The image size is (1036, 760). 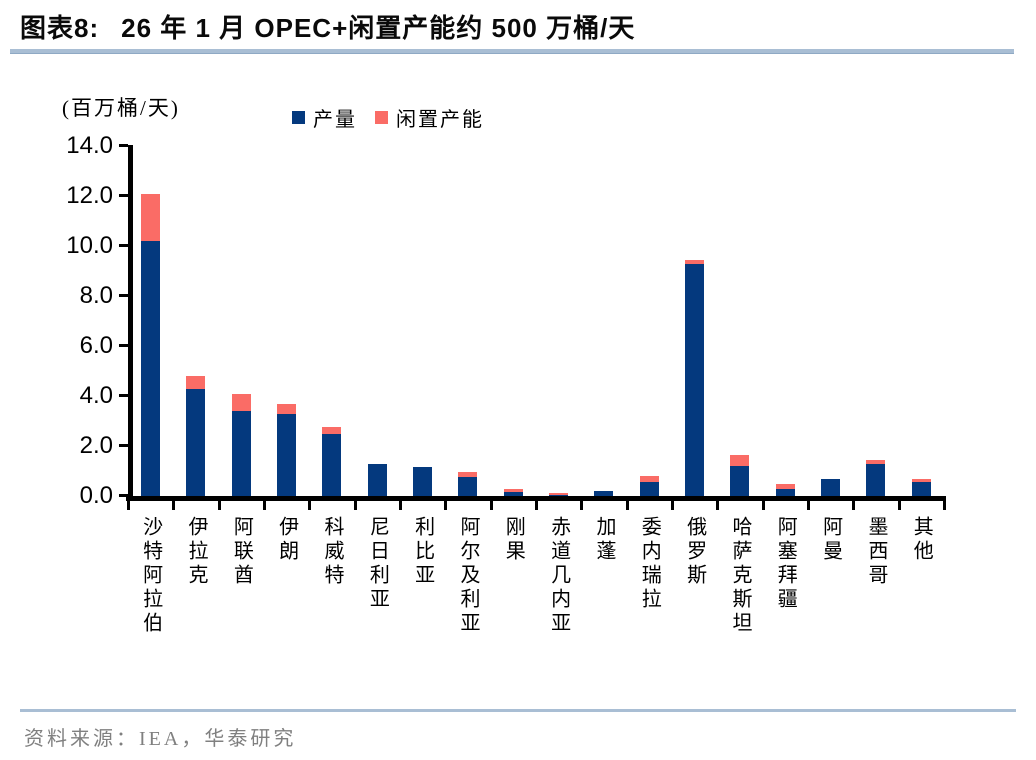 I want to click on y-axis-unit-label: (百万桶/天), so click(x=121, y=108).